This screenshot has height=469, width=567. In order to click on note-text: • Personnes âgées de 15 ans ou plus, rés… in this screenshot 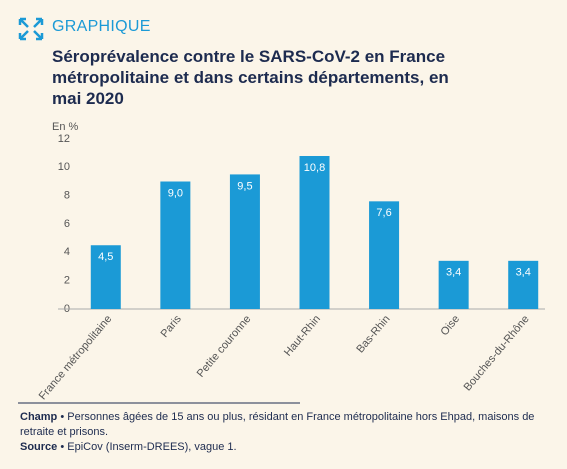, I will do `click(277, 424)`.